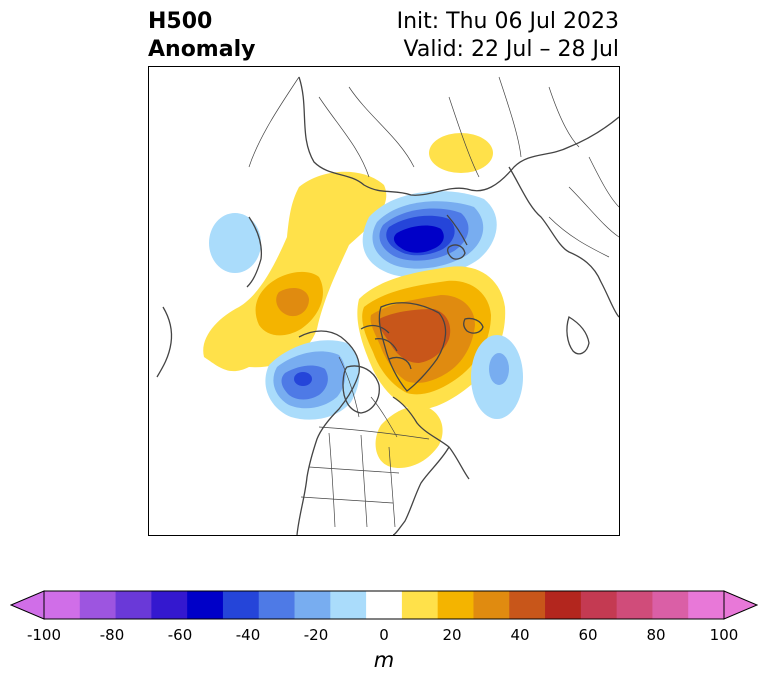 The image size is (768, 686). I want to click on colorbar-tick-label: 100, so click(724, 635).